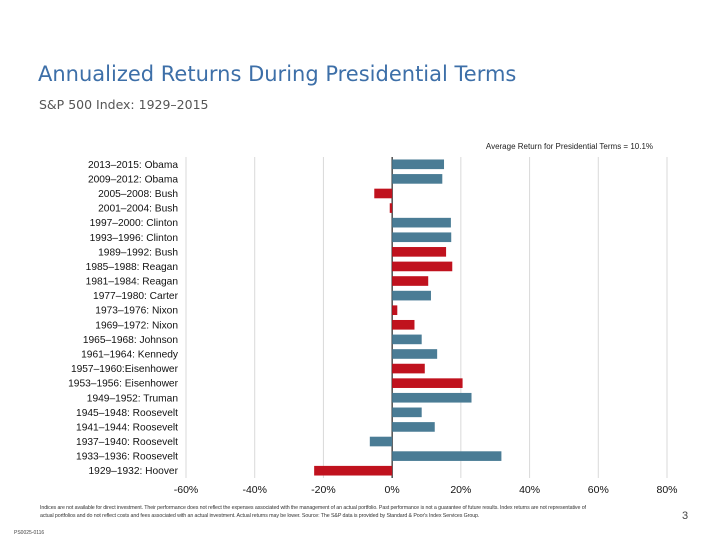 This screenshot has width=720, height=540. What do you see at coordinates (134, 238) in the screenshot?
I see `category-label-5: 1993–1996: Clinton` at bounding box center [134, 238].